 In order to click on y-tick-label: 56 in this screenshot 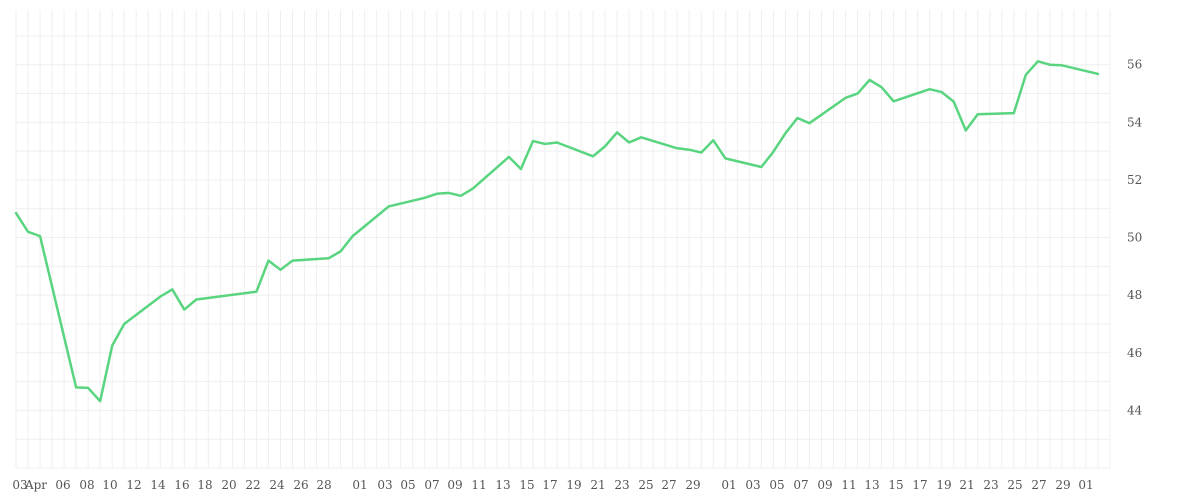, I will do `click(1134, 65)`.